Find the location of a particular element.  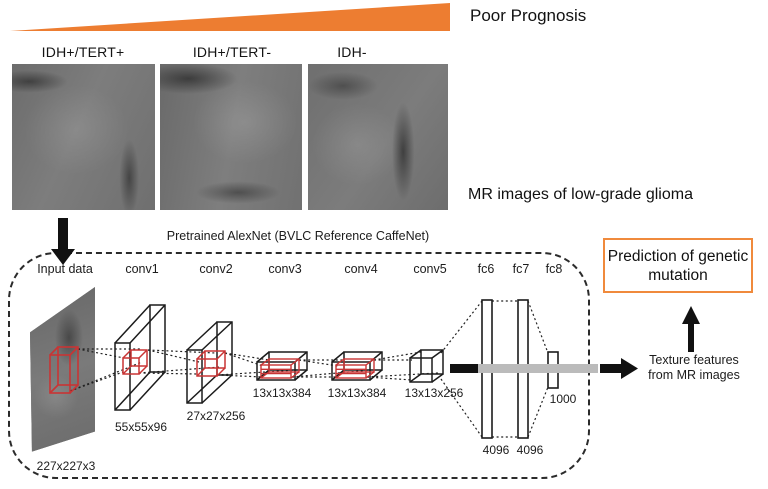

prediction-output-box: Prediction of genetic mutation is located at coordinates (678, 265).